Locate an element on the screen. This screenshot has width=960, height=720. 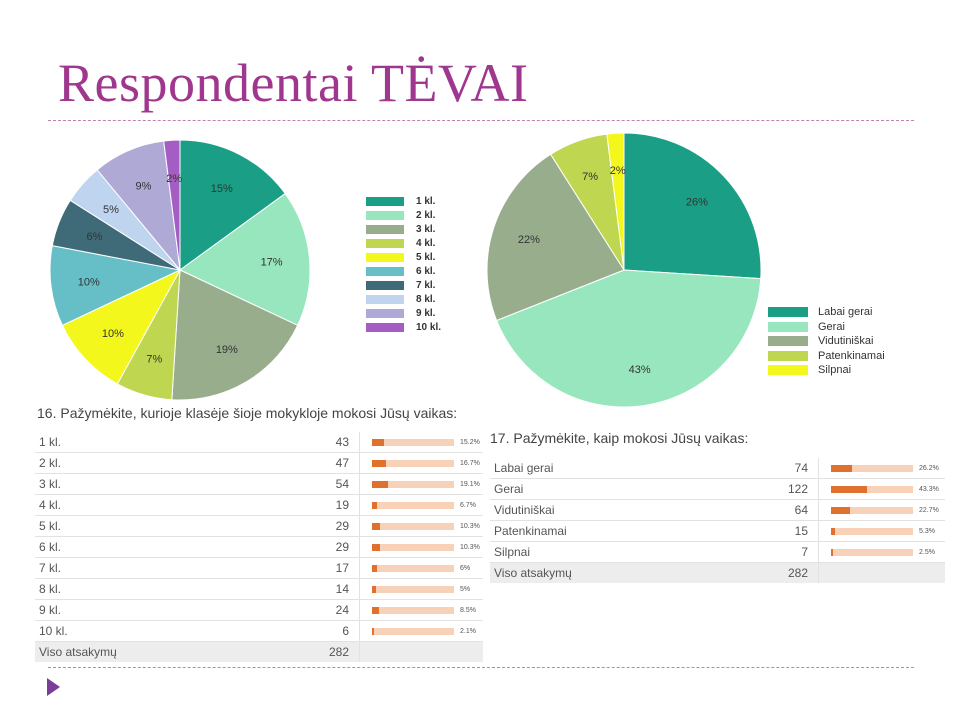
grades-slice-label: 17% is located at coordinates (272, 262).